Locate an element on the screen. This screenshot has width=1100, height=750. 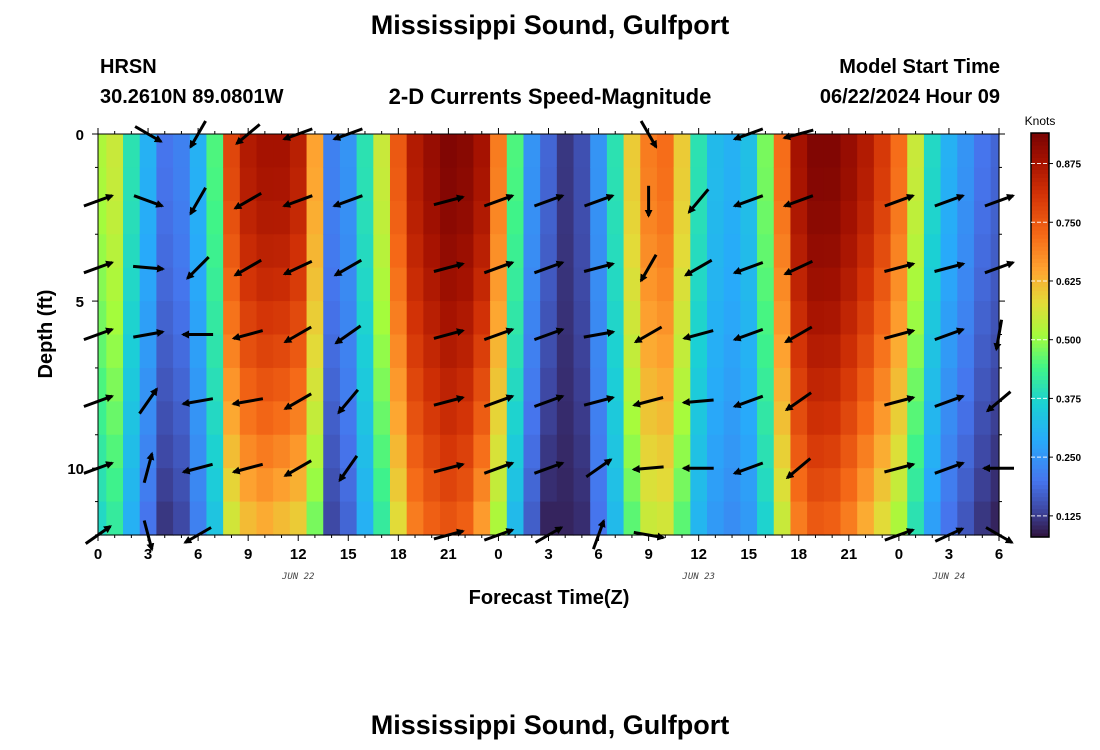
x-tick-label: 3 is located at coordinates (548, 554).